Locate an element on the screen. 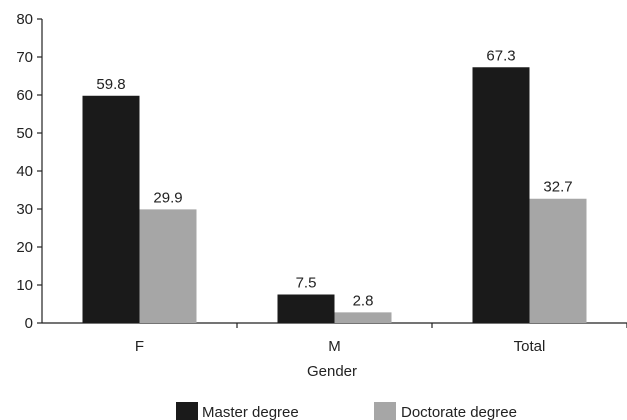  legend-label: Master degree is located at coordinates (250, 412).